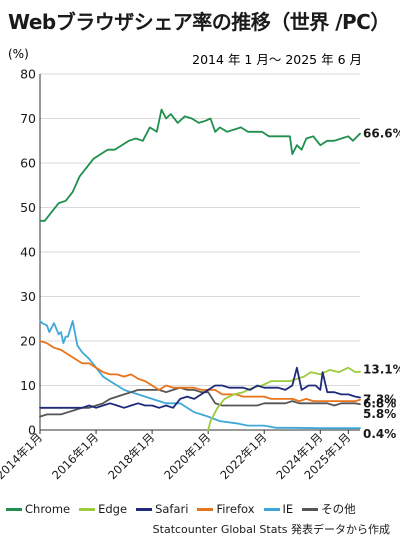  What do you see at coordinates (379, 404) in the screenshot?
I see `end-label-firefox: 6.8%` at bounding box center [379, 404].